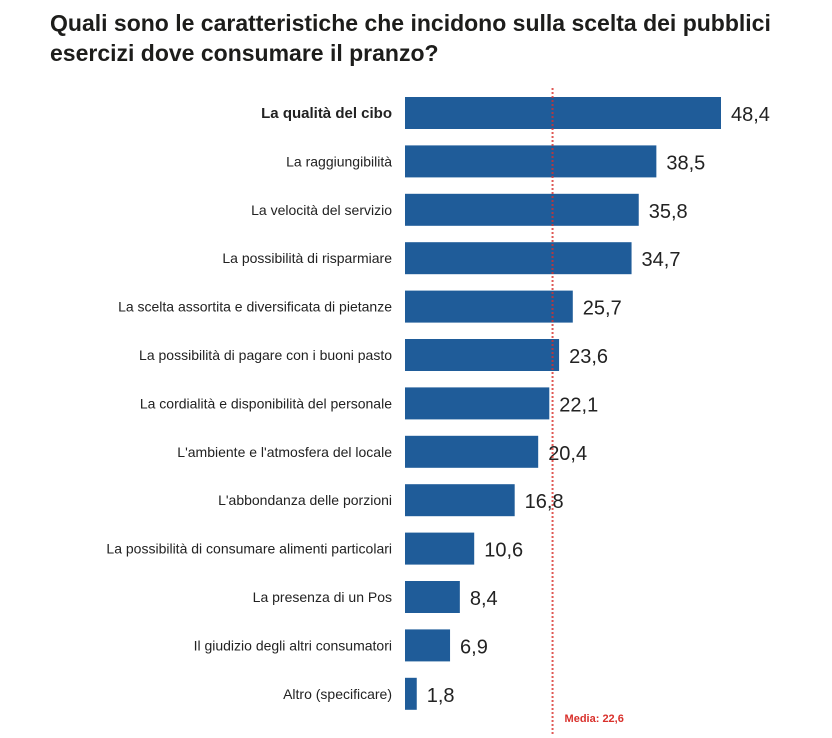 Image resolution: width=832 pixels, height=738 pixels. Describe the element at coordinates (293, 645) in the screenshot. I see `category-label: Il giudizio degli altri consumatori` at that location.